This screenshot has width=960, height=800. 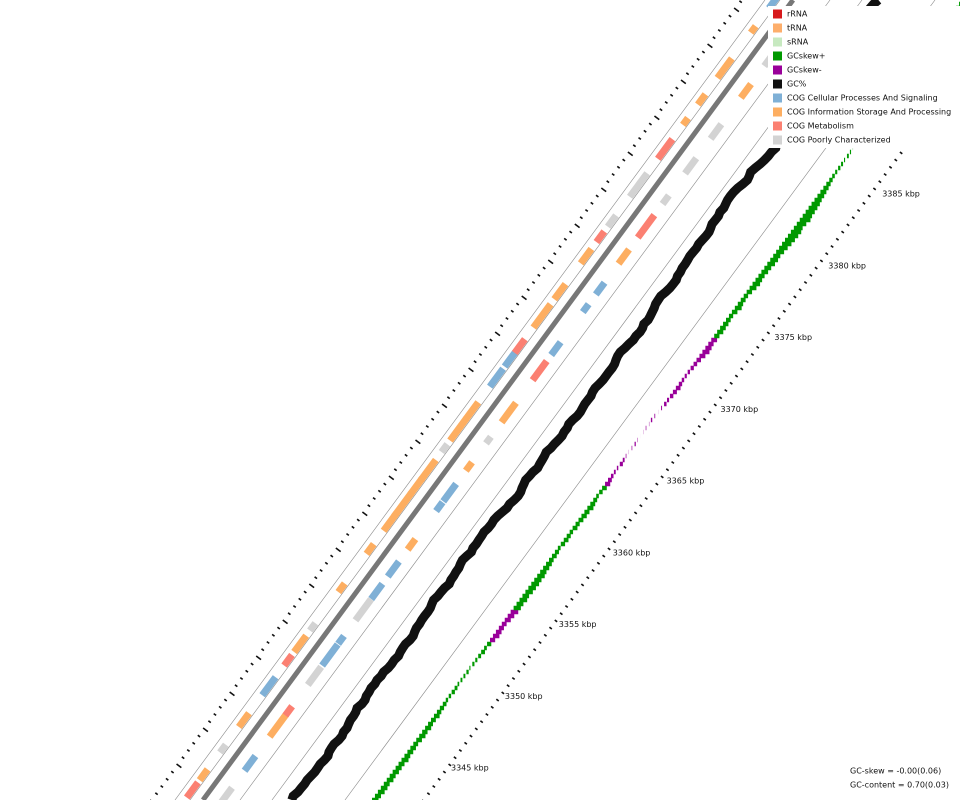 What do you see at coordinates (895, 771) in the screenshot?
I see `gc-skew-stat: GC-skew = -0.00(0.06)` at bounding box center [895, 771].